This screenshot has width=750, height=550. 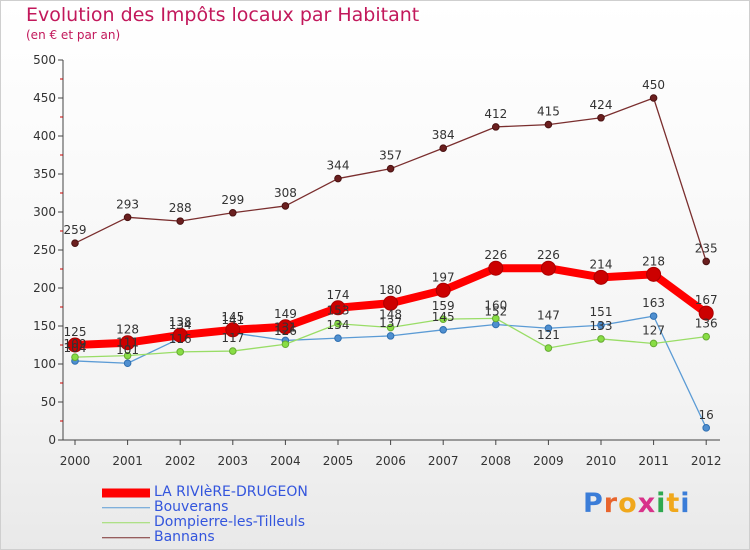 What do you see at coordinates (496, 461) in the screenshot?
I see `x-tick-label: 2008` at bounding box center [496, 461].